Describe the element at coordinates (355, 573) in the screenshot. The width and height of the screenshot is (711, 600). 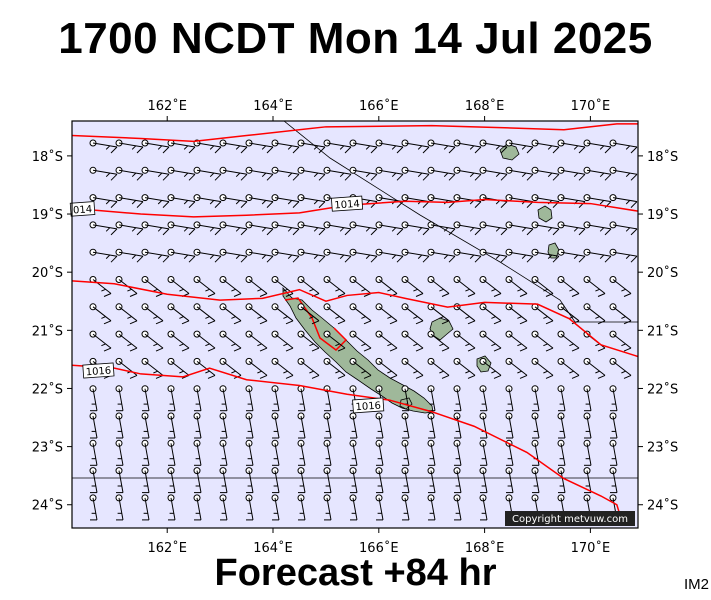
I see `forecast-label: Forecast +84 hr` at that location.